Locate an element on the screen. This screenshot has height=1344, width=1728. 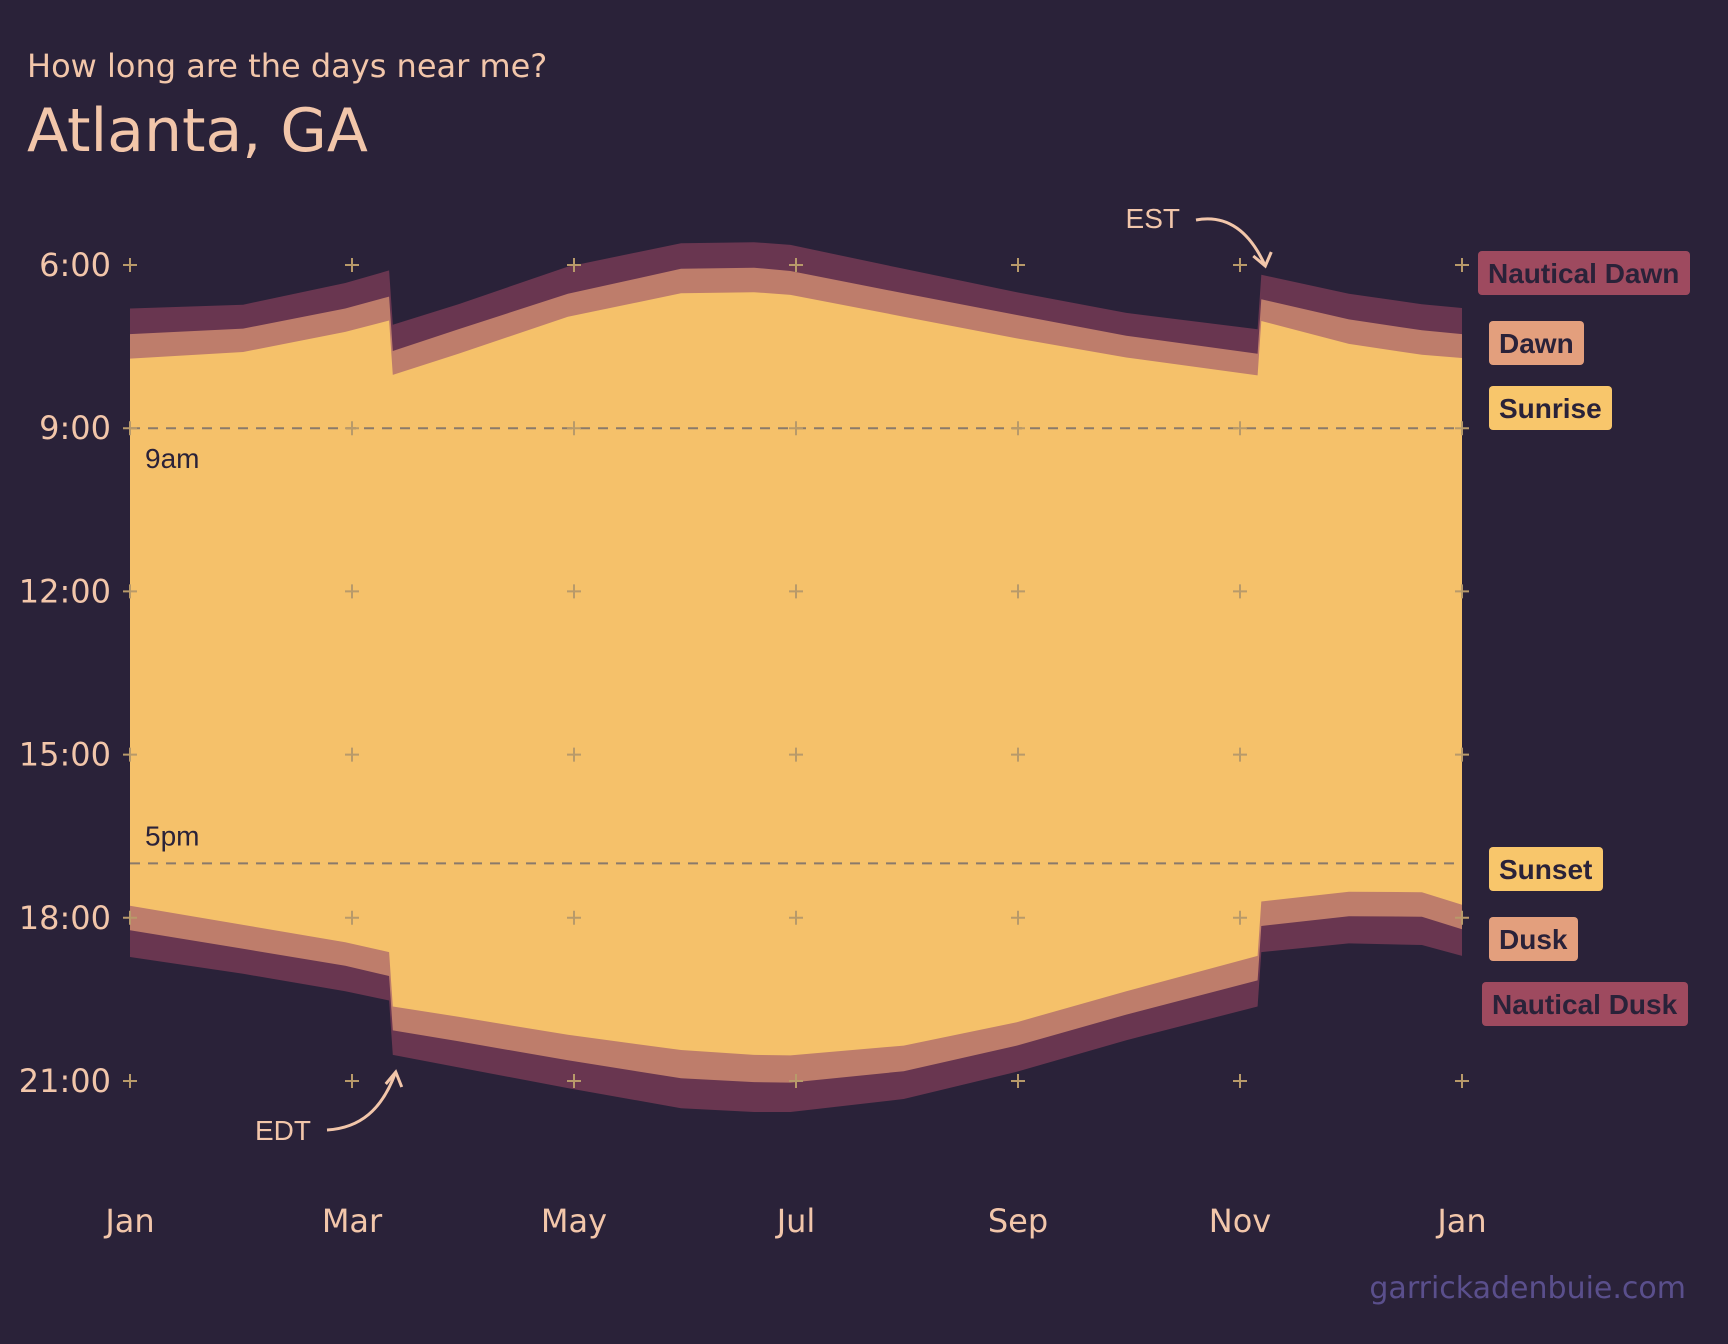
legend-swatch-dusk is located at coordinates (1533, 939).